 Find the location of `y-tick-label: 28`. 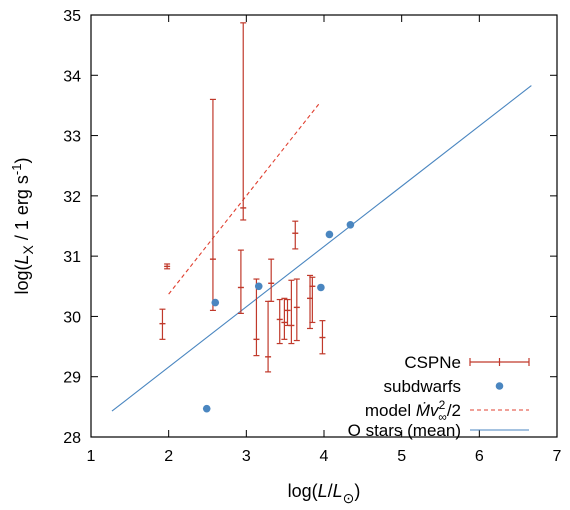

y-tick-label: 28 is located at coordinates (72, 438).